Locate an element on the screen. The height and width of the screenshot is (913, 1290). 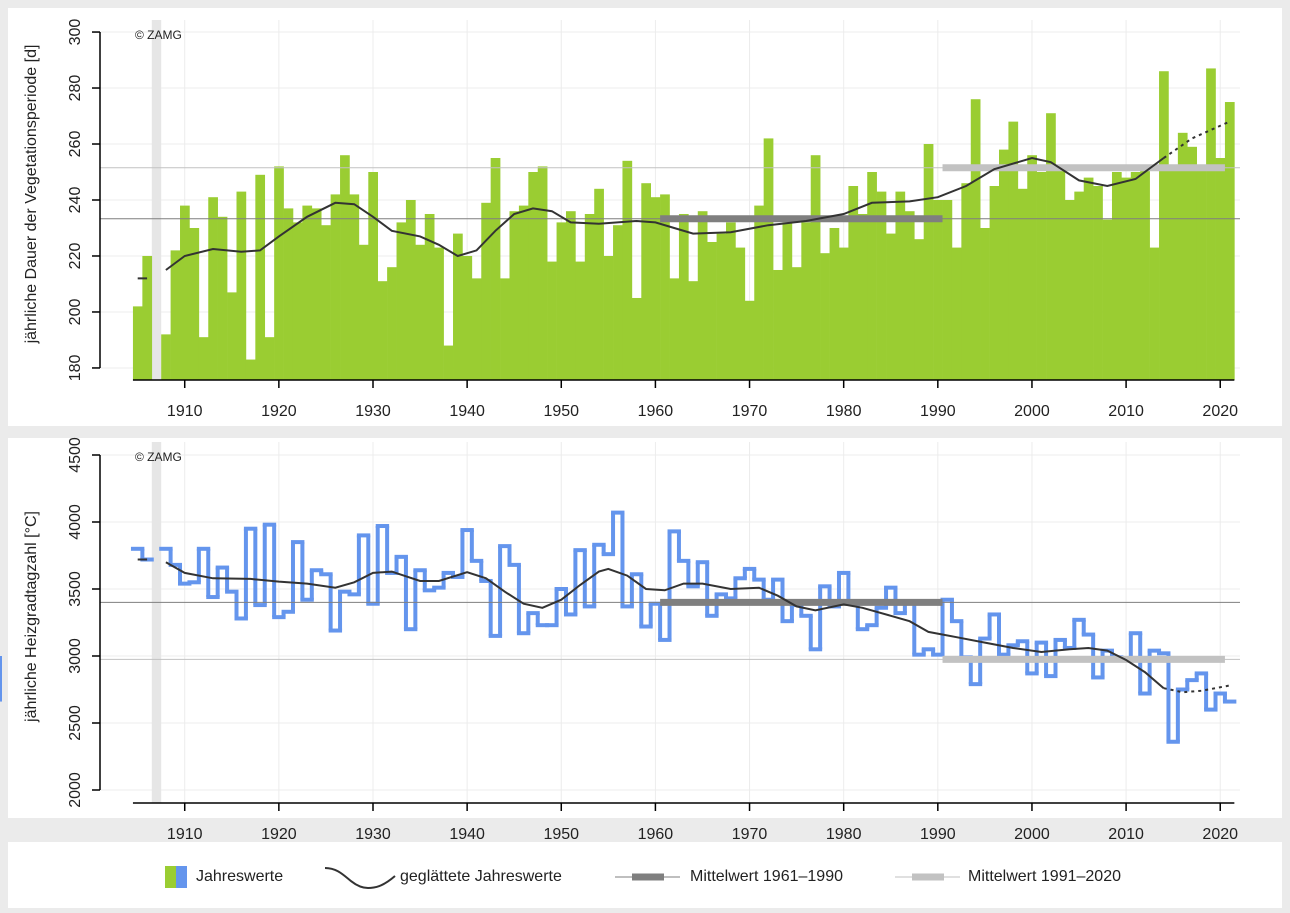
x-tick-label: 1960 is located at coordinates (656, 411).